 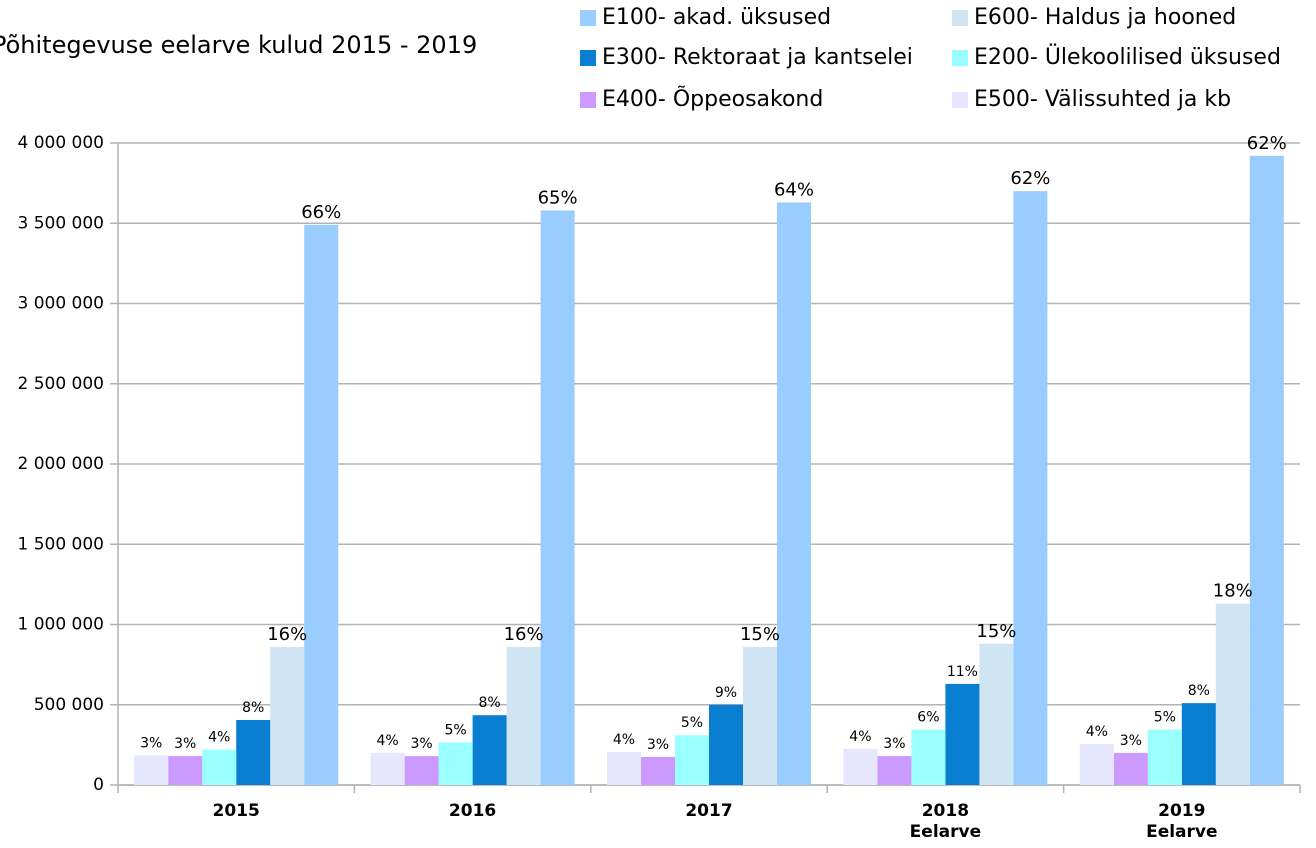 I want to click on data-label: 65%, so click(x=558, y=197).